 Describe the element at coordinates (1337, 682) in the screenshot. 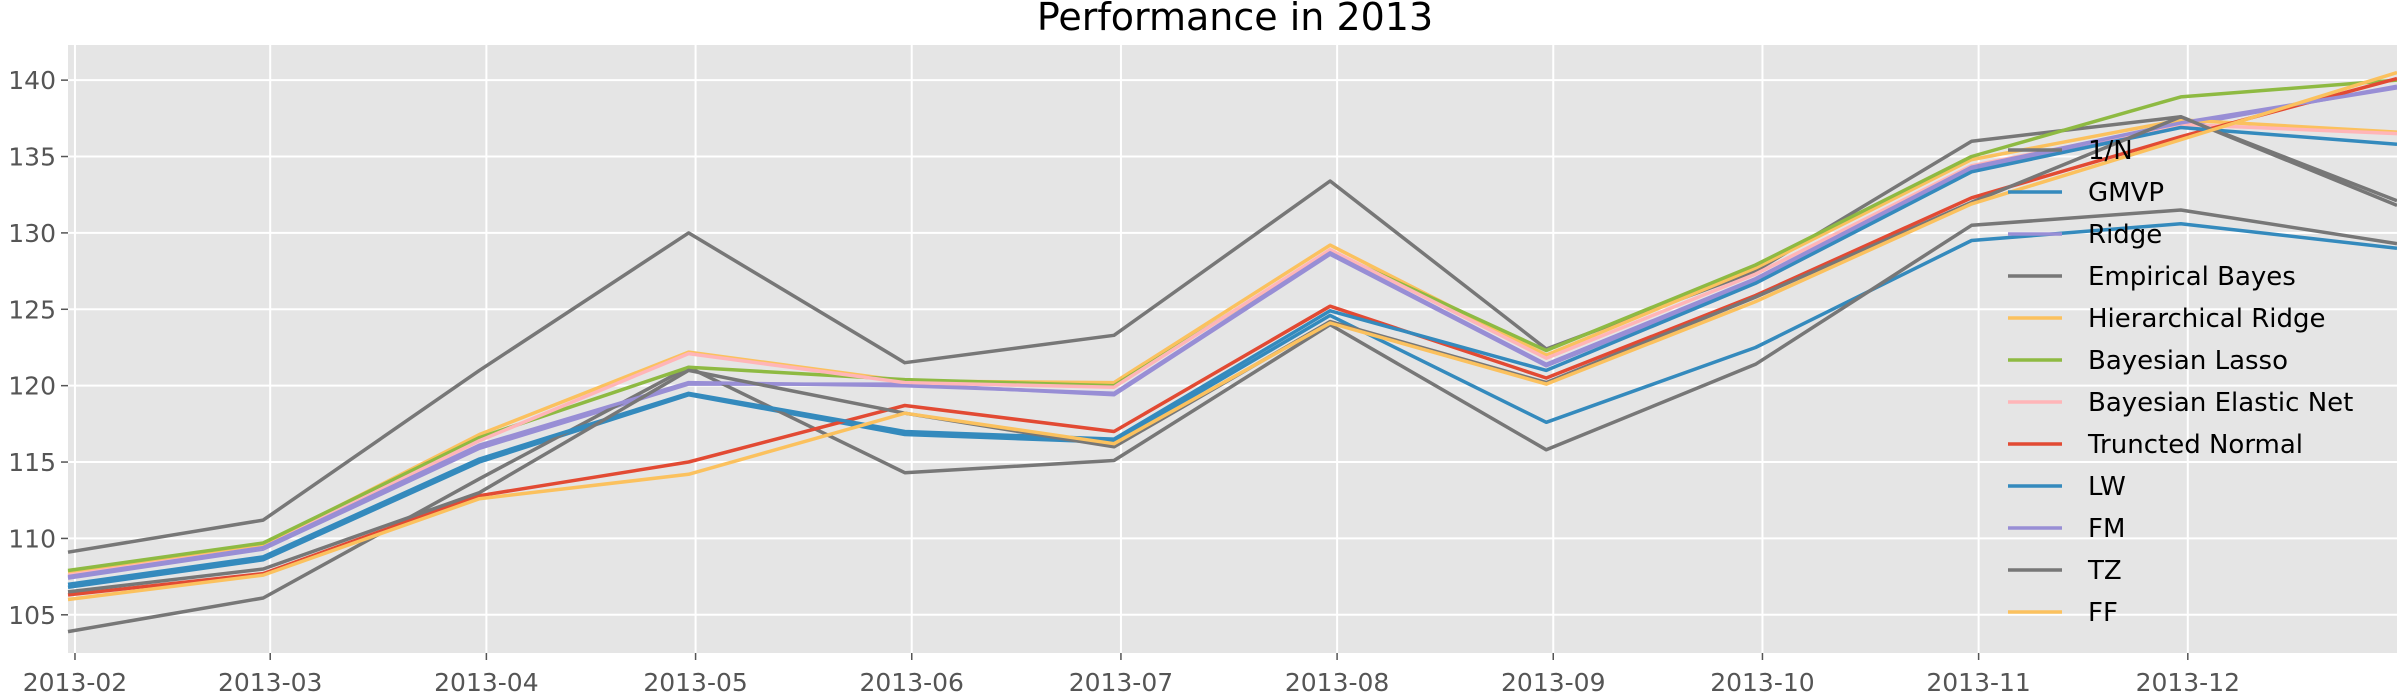

I see `x-tick-label: 2013-08` at that location.